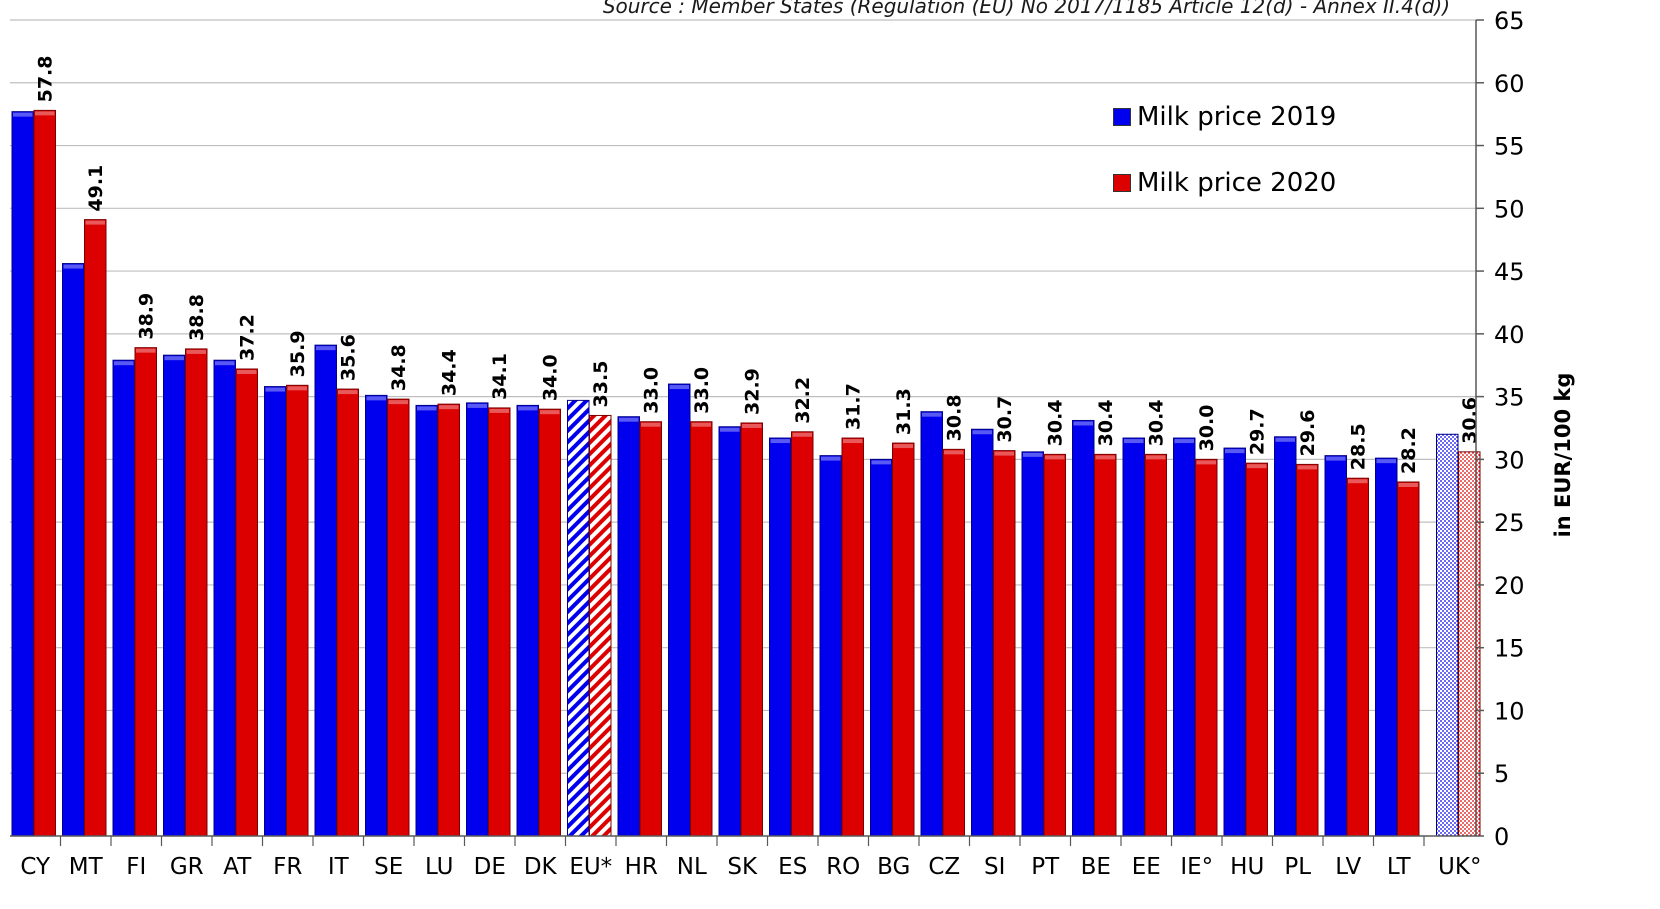  I want to click on legend-label-2019: Milk price 2019, so click(1237, 117).